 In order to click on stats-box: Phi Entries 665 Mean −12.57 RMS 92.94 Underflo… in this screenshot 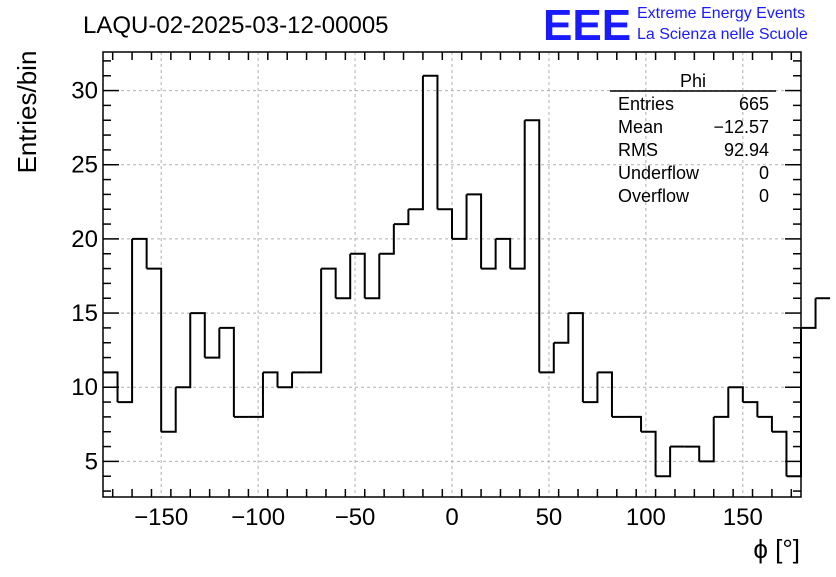, I will do `click(693, 138)`.